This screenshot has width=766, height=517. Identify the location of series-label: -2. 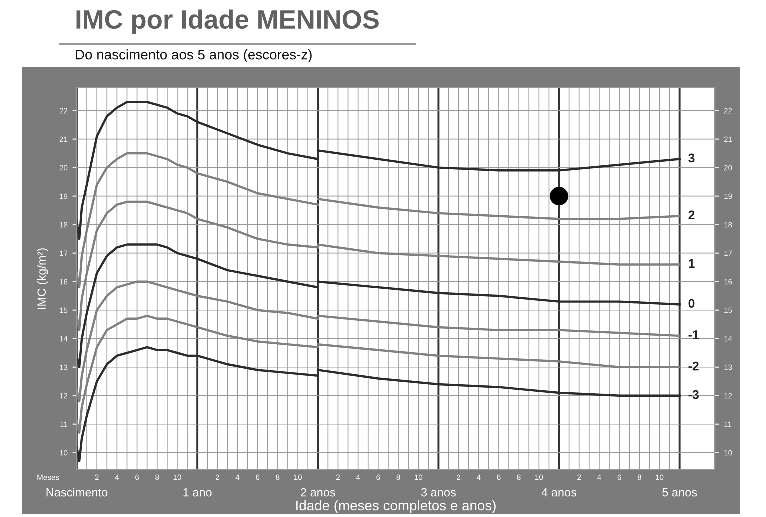
(693, 366).